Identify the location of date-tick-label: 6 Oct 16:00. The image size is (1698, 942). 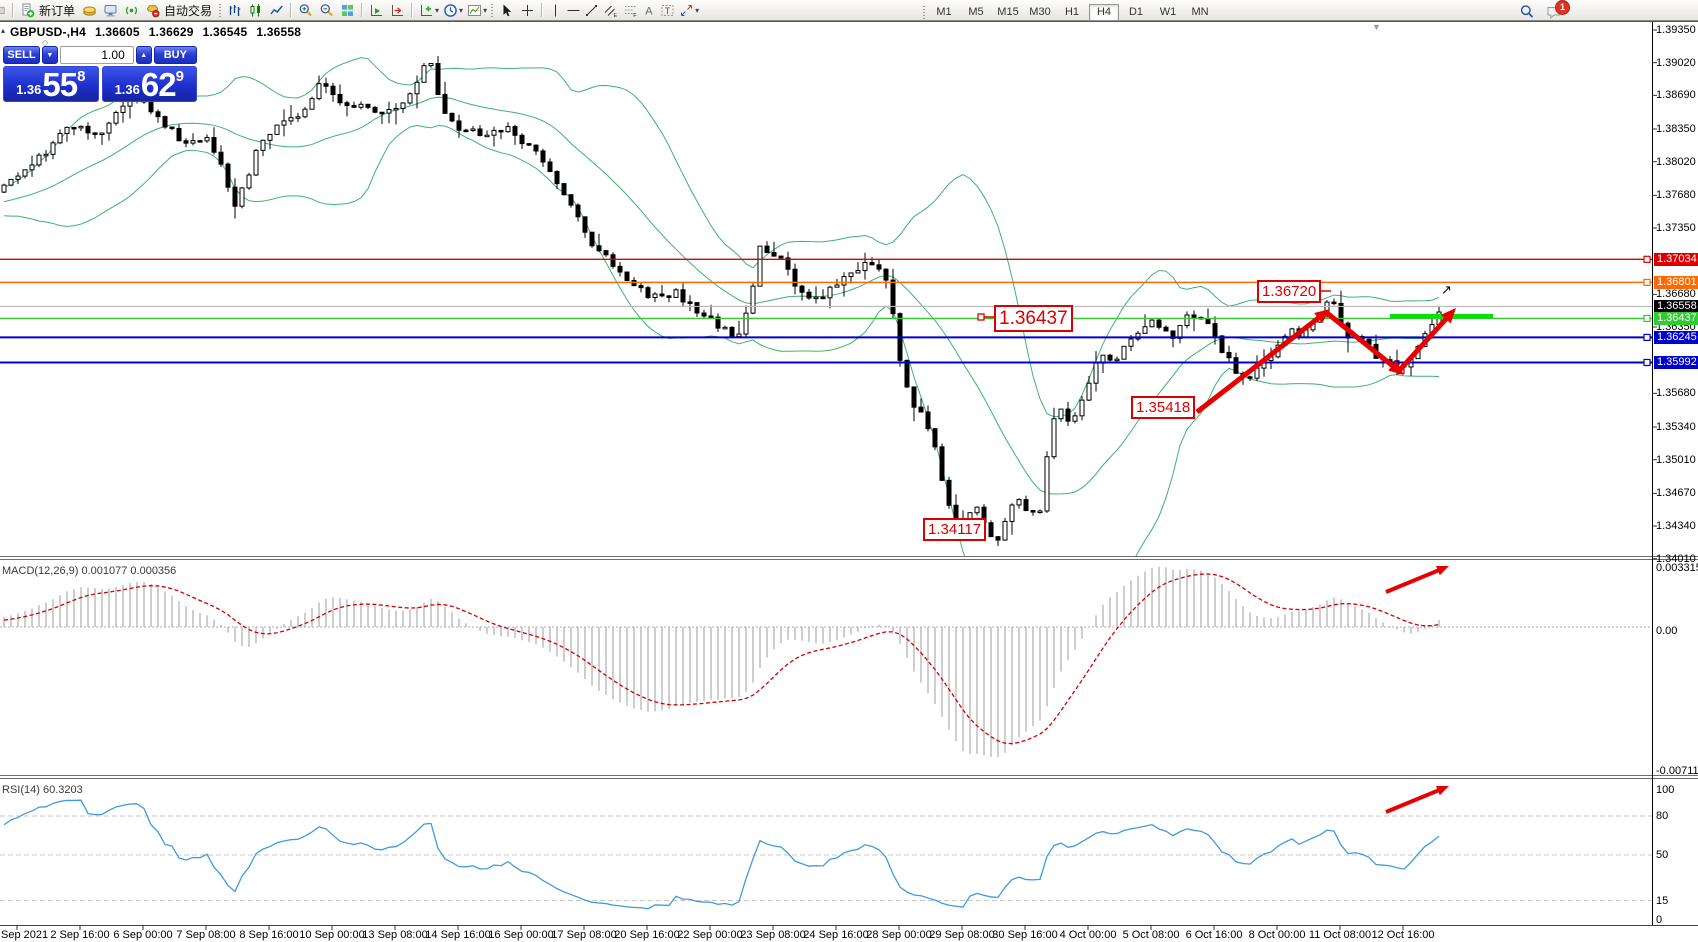
(1214, 935).